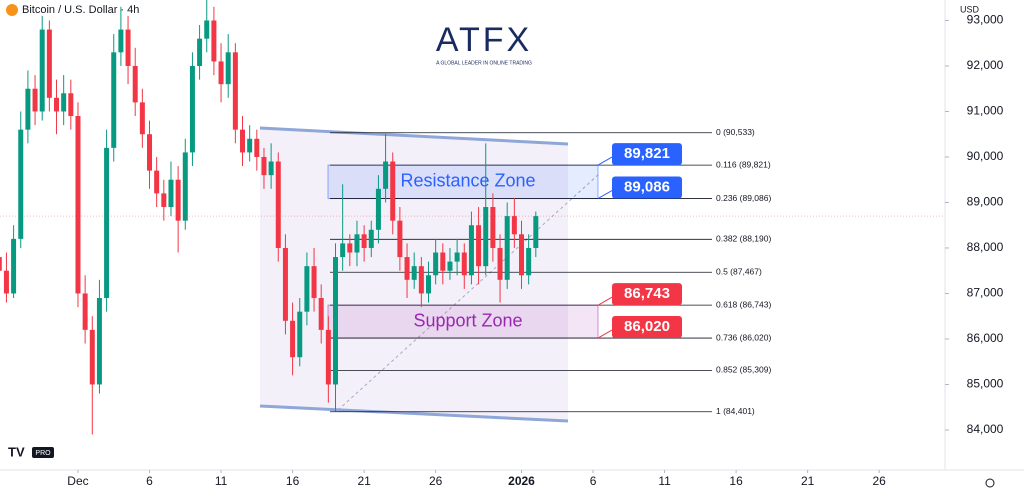  What do you see at coordinates (743, 337) in the screenshot?
I see `fib-label: 0.736 (86,020)` at bounding box center [743, 337].